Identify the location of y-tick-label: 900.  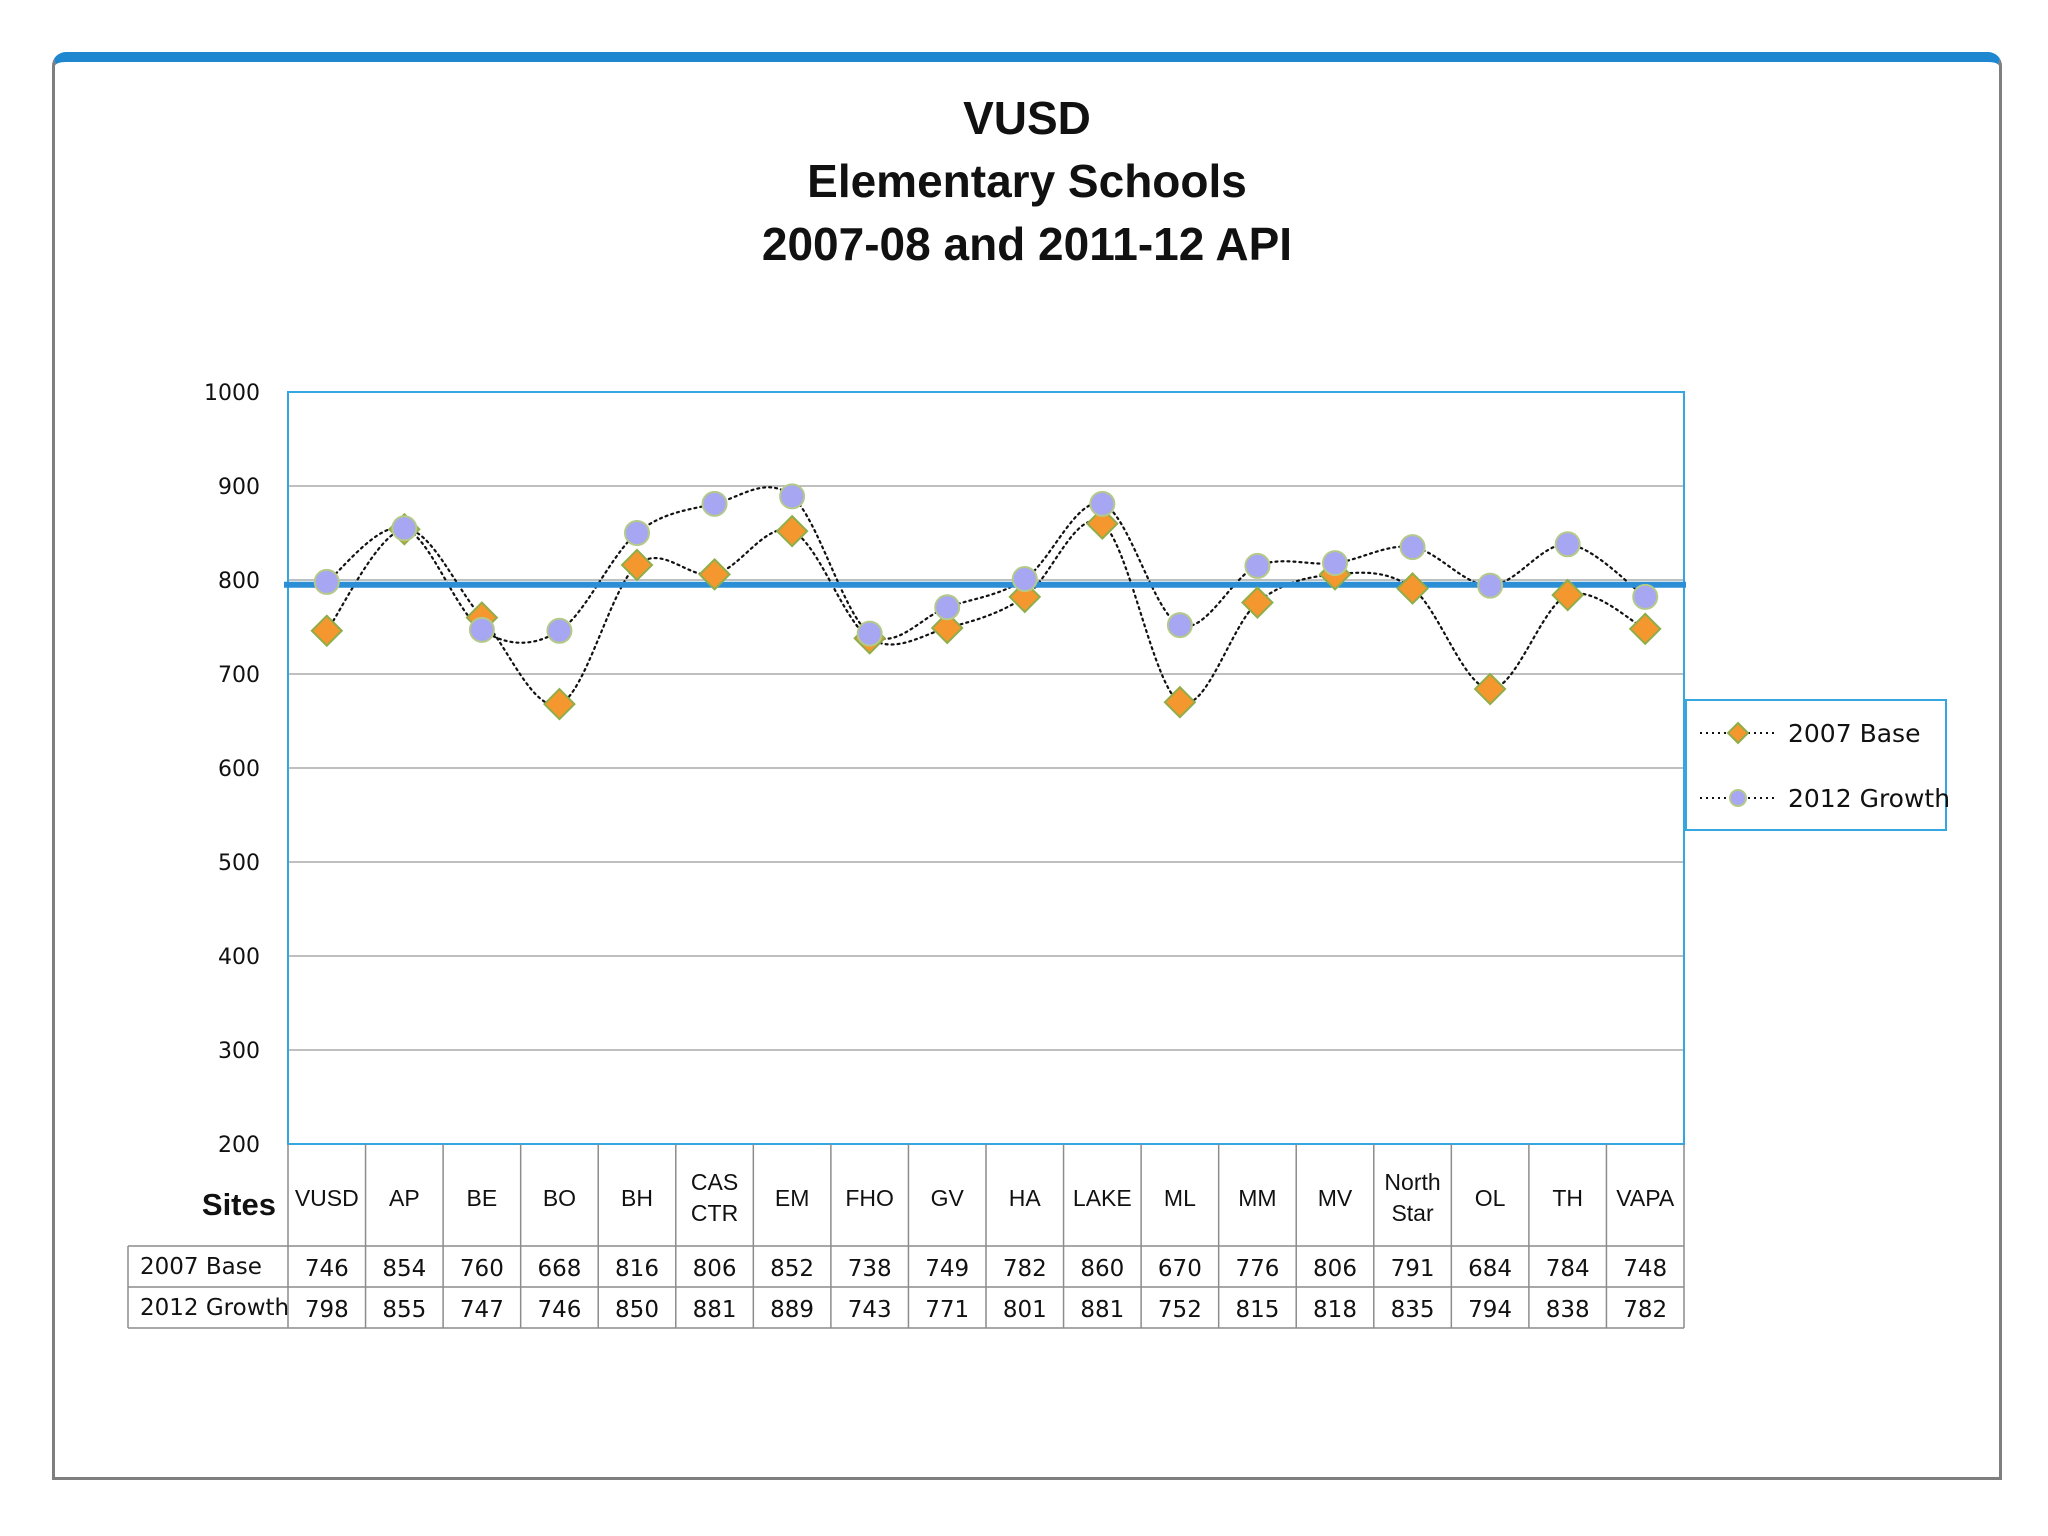
(239, 487).